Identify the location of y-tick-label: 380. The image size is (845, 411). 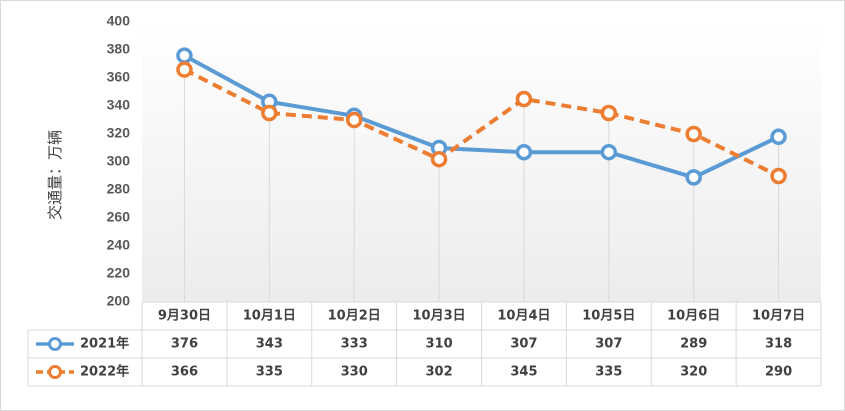
(119, 49).